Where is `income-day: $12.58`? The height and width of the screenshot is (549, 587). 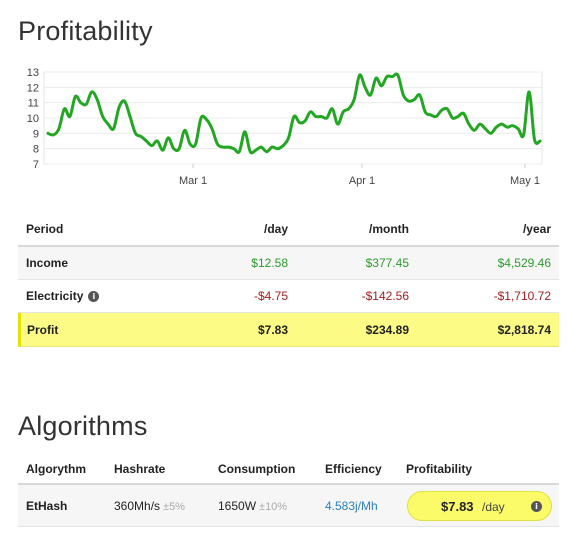
income-day: $12.58 is located at coordinates (269, 263).